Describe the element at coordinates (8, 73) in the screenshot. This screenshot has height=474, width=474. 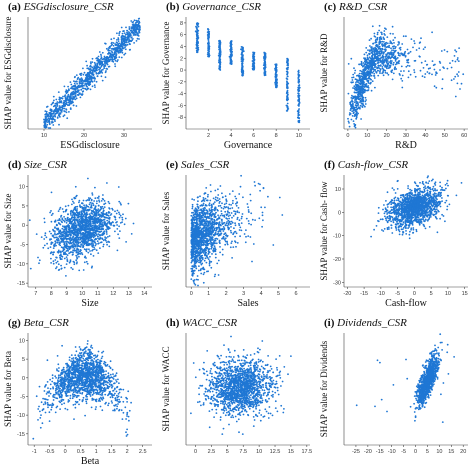
I see `y-axis-label: SHAP value for ESGdisclosure` at that location.